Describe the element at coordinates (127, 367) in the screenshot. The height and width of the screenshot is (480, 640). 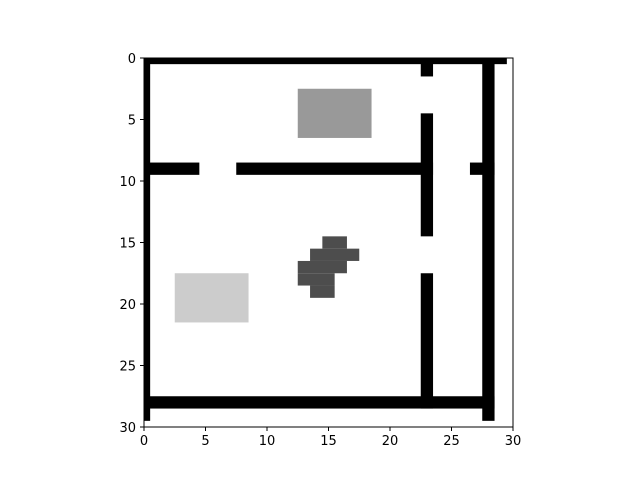
I see `y-tick-label: 25` at that location.